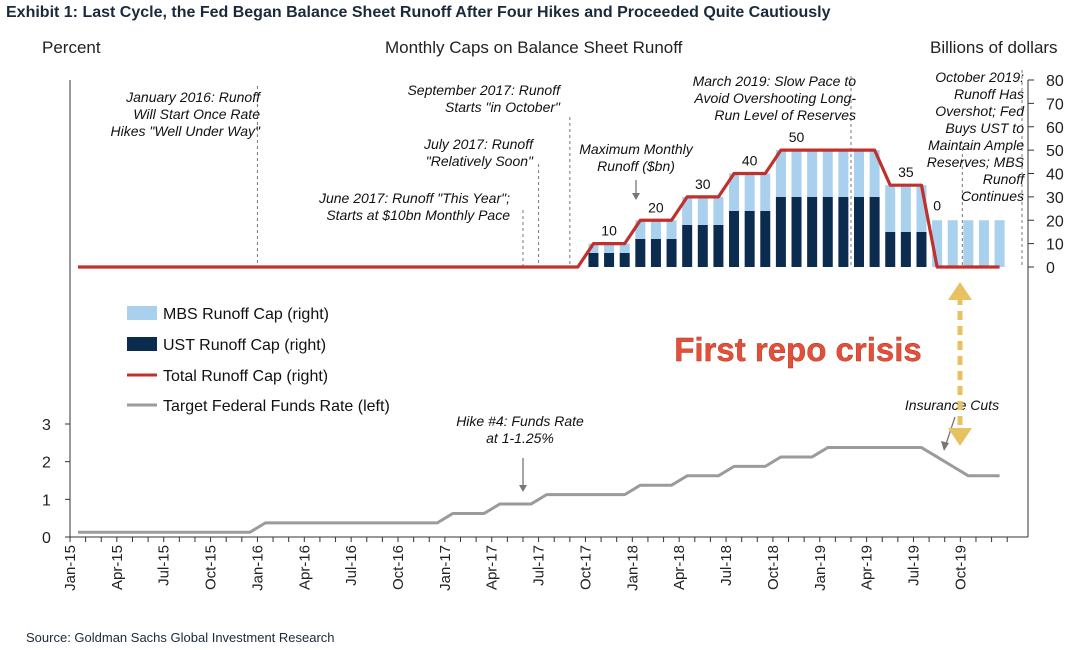 This screenshot has width=1080, height=650. What do you see at coordinates (1055, 245) in the screenshot?
I see `right-axis-tick-label: 10` at bounding box center [1055, 245].